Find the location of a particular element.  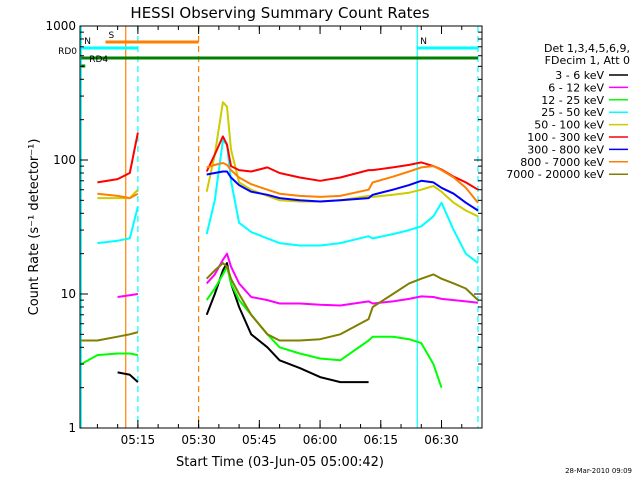

flag-label-3: RD0 is located at coordinates (67, 52).